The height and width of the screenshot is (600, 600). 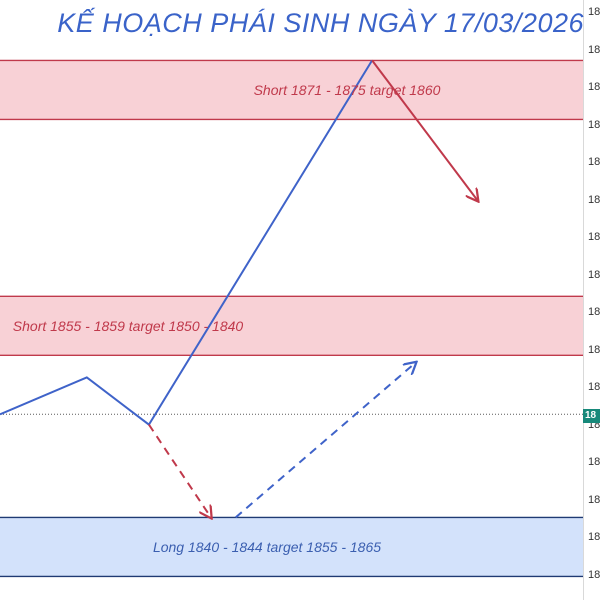 I want to click on chart-title: KẾ HOẠCH PHÁI SINH NGÀY 17/03/2026, so click(x=320, y=23).